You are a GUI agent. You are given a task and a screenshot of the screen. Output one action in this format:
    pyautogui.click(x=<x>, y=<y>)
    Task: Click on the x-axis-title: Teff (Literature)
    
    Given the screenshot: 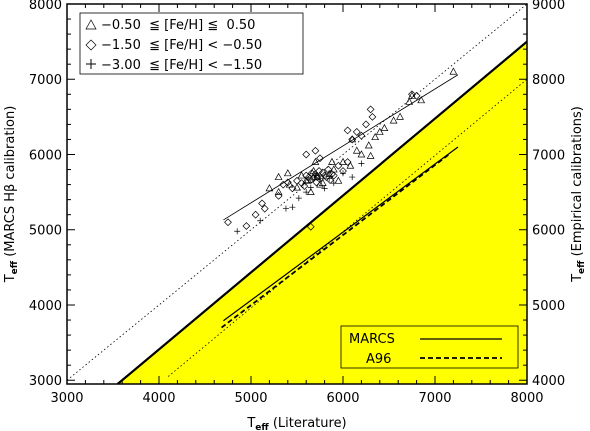 What is the action you would take?
    pyautogui.click(x=296, y=423)
    